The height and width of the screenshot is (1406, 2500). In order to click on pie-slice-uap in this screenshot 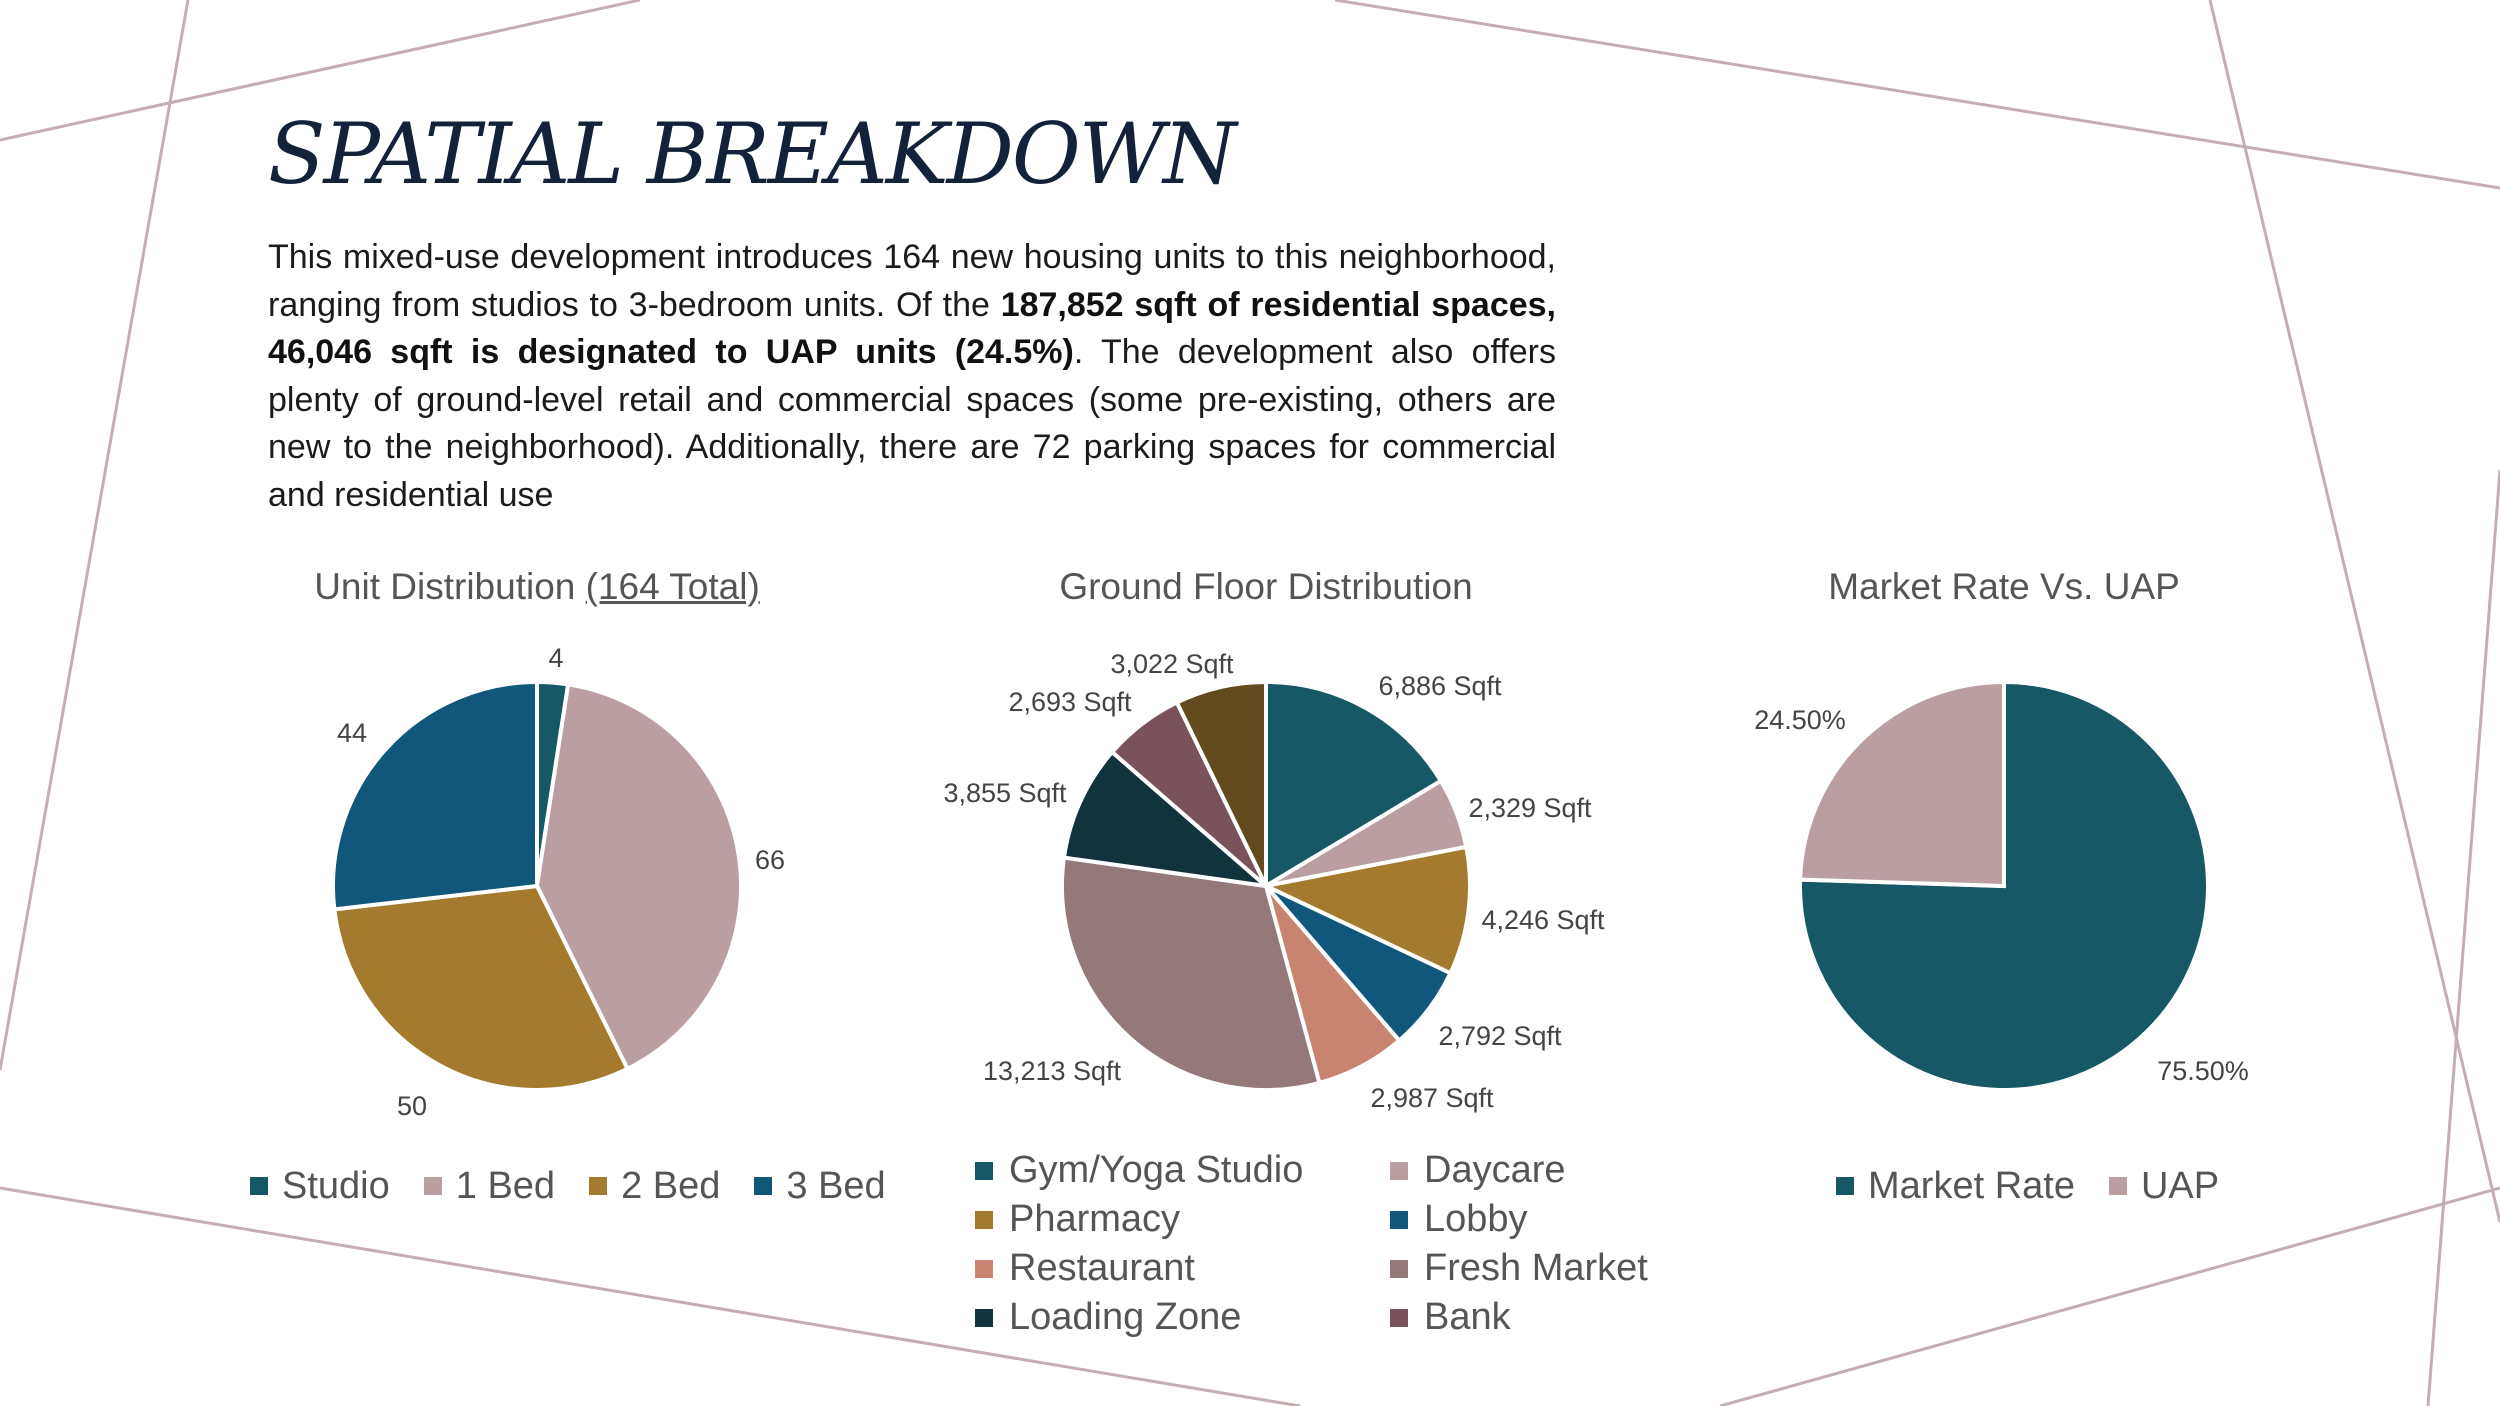, I will do `click(1902, 784)`.